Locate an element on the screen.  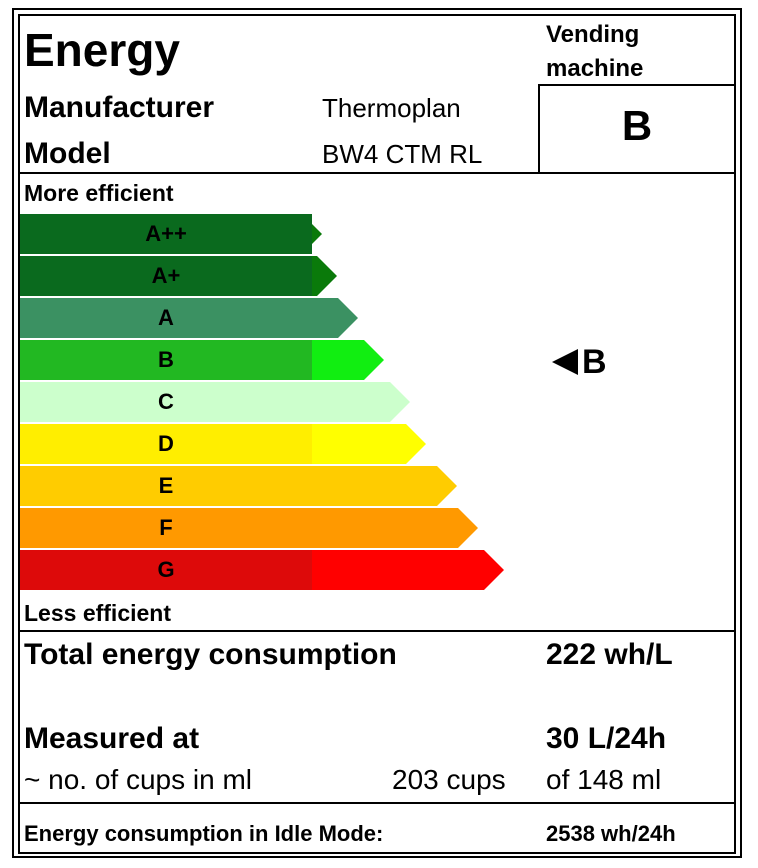
efficiency-band-c: C is located at coordinates (215, 402).